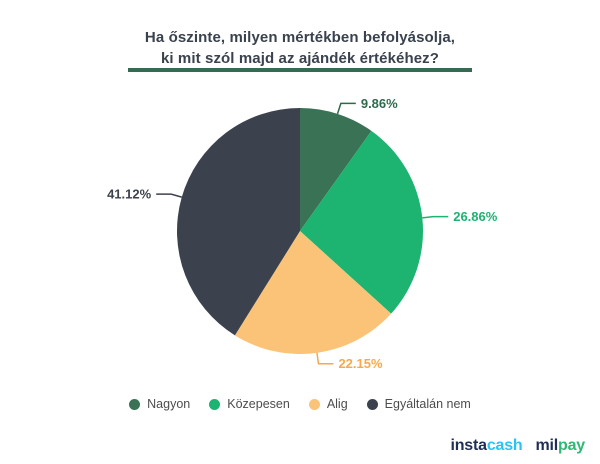 The height and width of the screenshot is (464, 600). I want to click on legend-item-3: Alig, so click(328, 404).